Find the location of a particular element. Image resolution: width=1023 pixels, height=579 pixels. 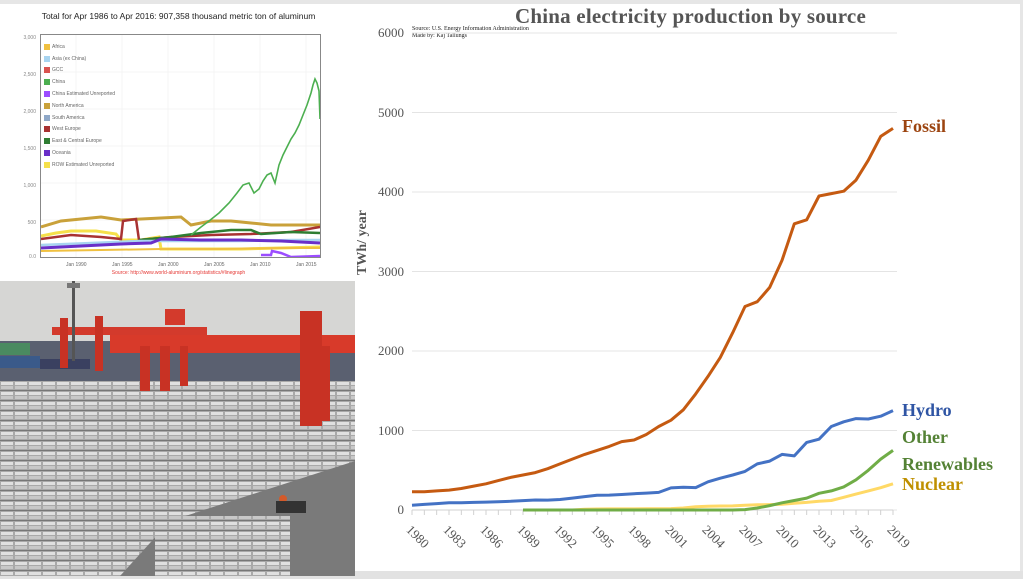

legend-item: Oceania is located at coordinates (79, 153).